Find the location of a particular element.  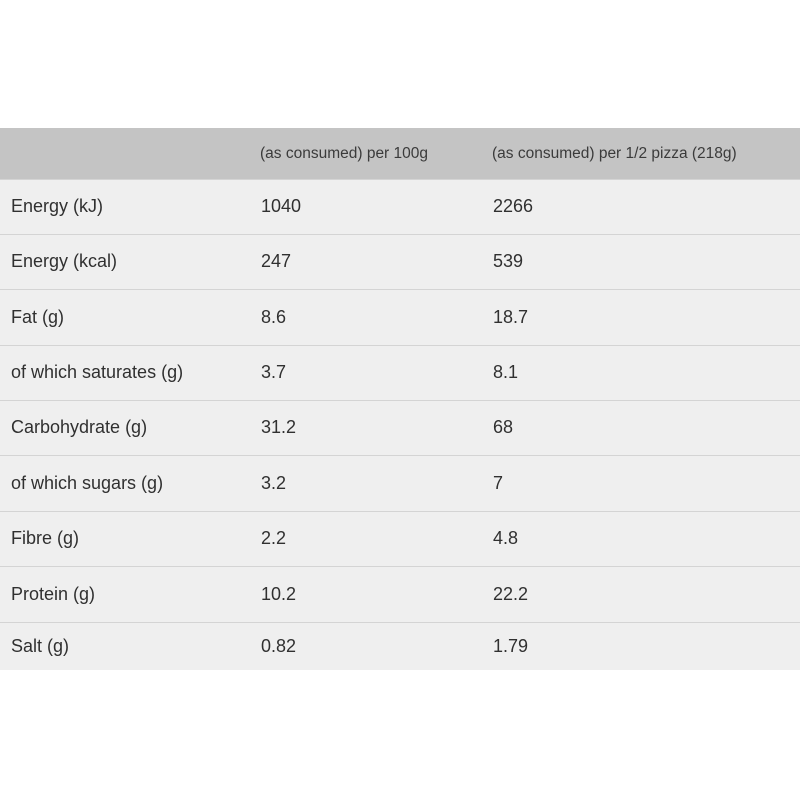

nutrient-name: Protein (g) is located at coordinates (53, 593).